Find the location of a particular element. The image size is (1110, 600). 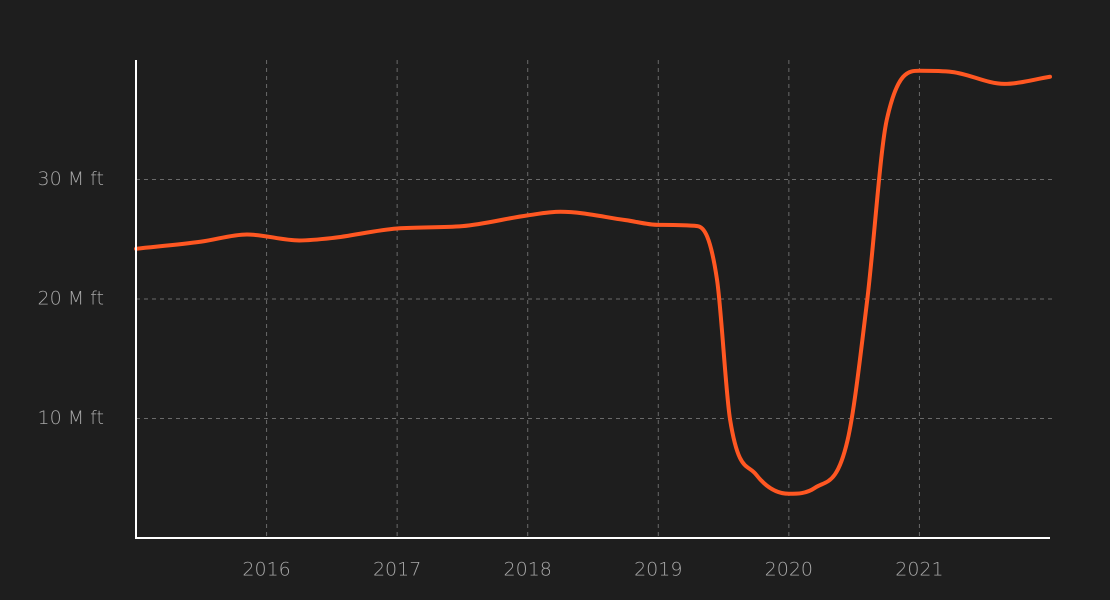

x-tick-label: 2017 is located at coordinates (397, 570).